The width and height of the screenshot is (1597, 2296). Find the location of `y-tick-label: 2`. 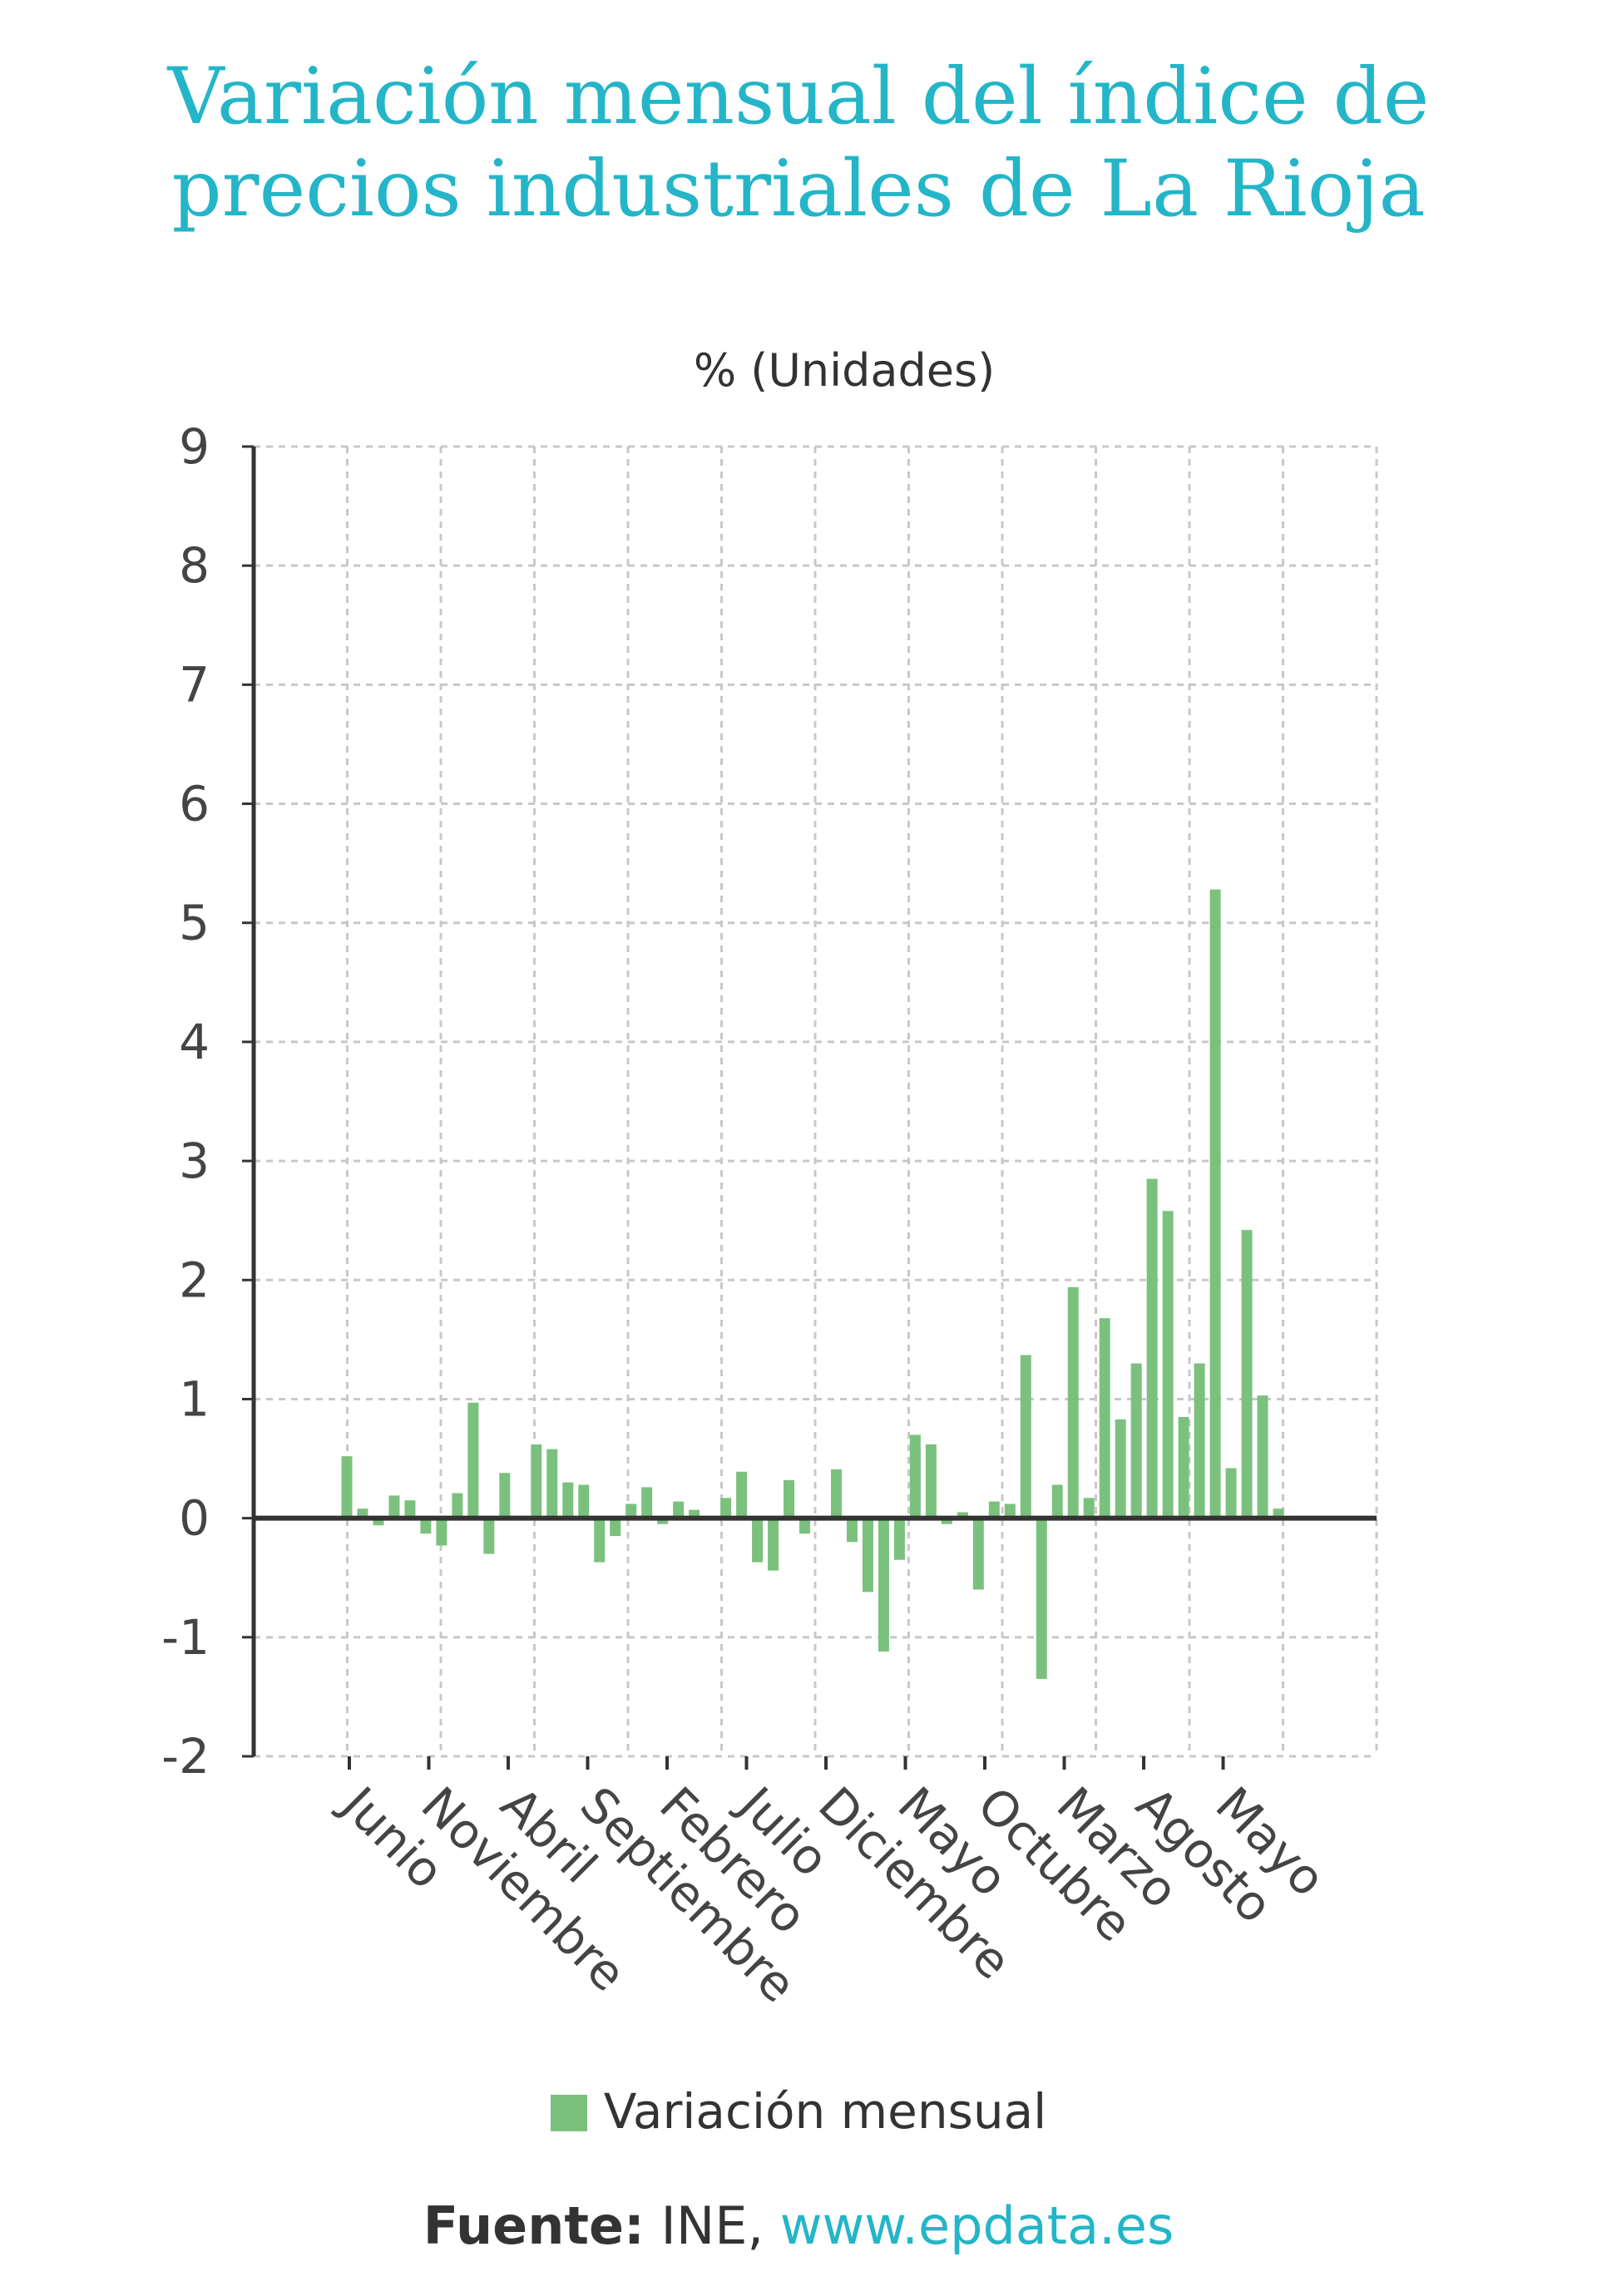

y-tick-label: 2 is located at coordinates (194, 1280).